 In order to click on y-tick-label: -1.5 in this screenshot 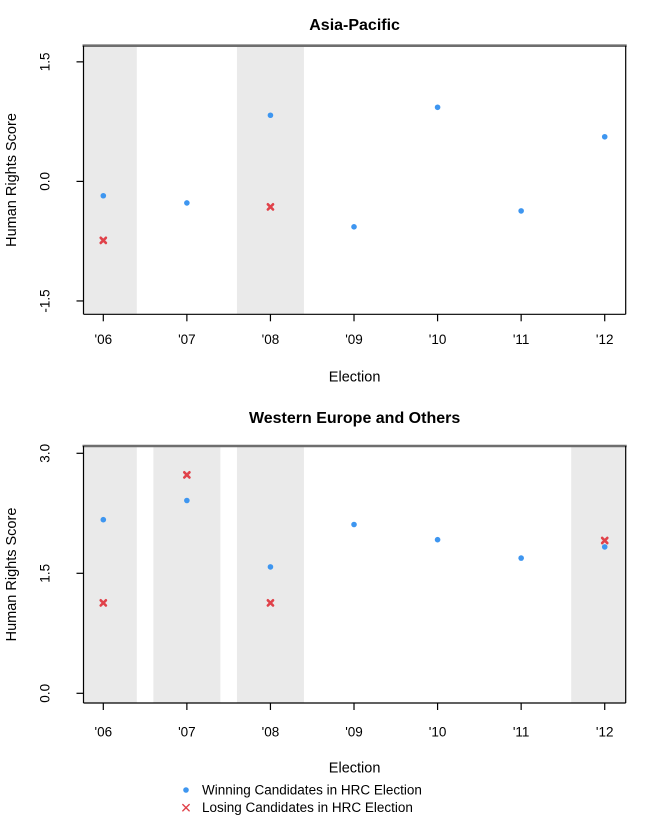, I will do `click(45, 300)`.